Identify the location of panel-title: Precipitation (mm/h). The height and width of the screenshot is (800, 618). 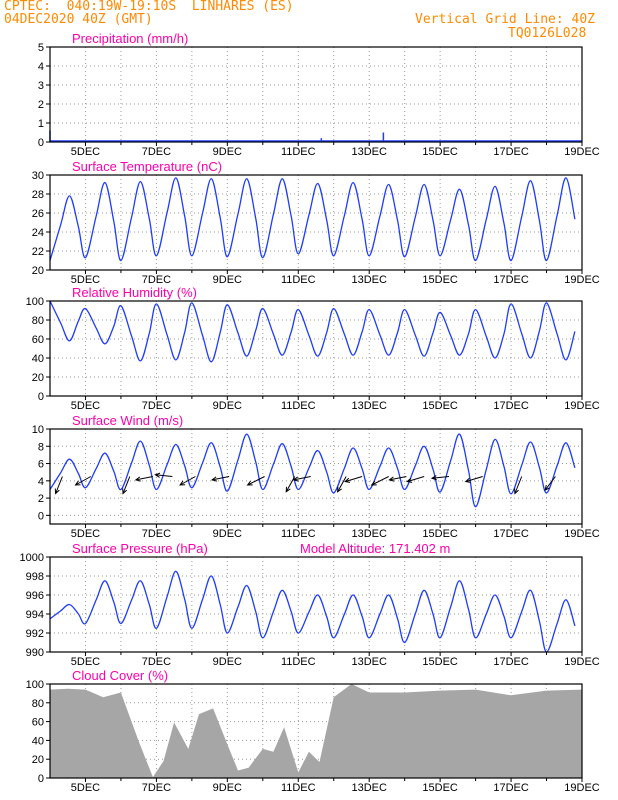
(130, 38).